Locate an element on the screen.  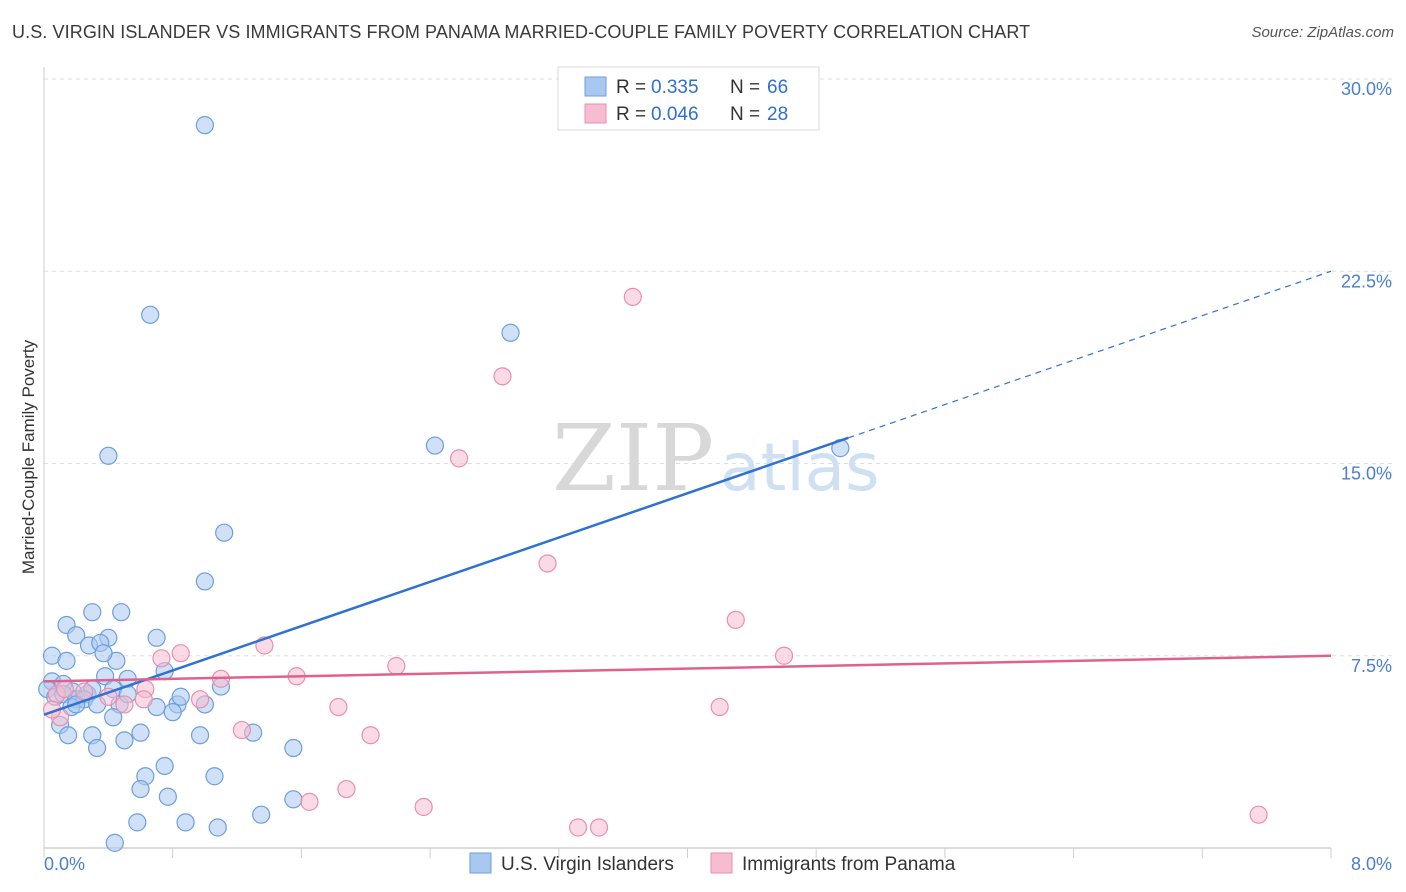
legend-n-label-1: N = is located at coordinates (745, 87).